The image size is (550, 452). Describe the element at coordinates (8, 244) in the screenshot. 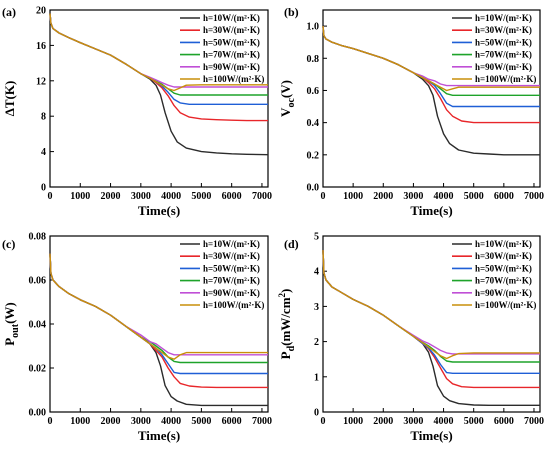

I see `panel-label: (c)` at that location.